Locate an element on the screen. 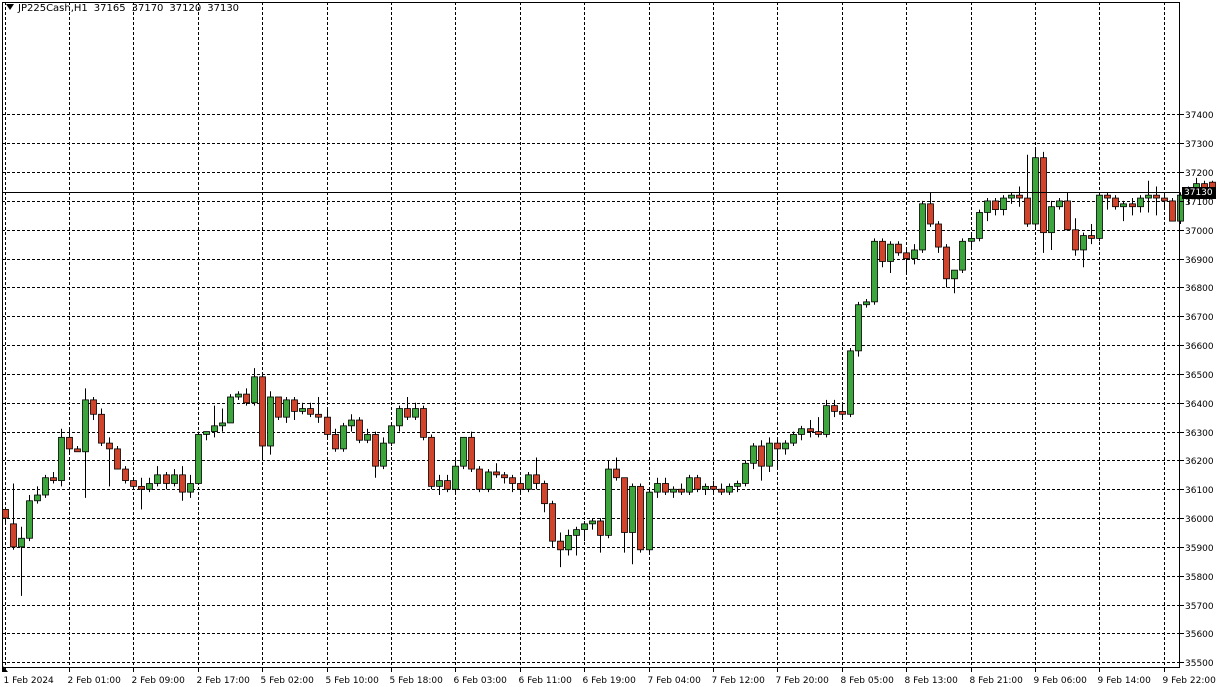 This screenshot has height=687, width=1219. x-tick-label: 6 Feb 19:00 is located at coordinates (610, 681).